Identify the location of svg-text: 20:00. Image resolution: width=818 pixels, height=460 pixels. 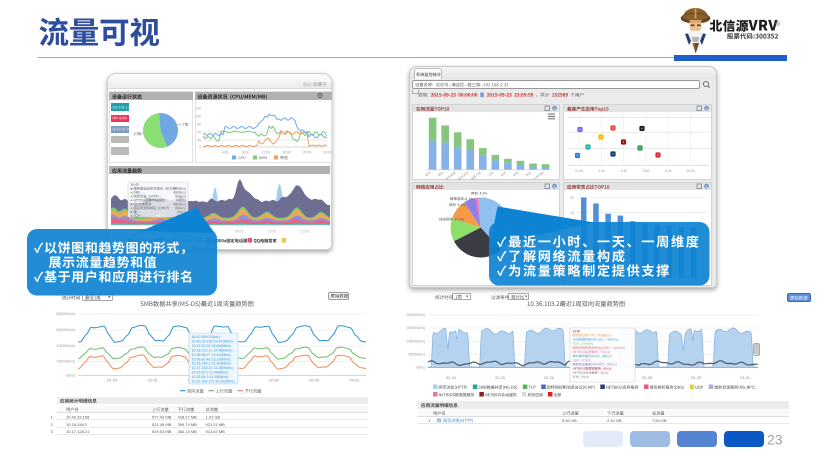
(307, 153).